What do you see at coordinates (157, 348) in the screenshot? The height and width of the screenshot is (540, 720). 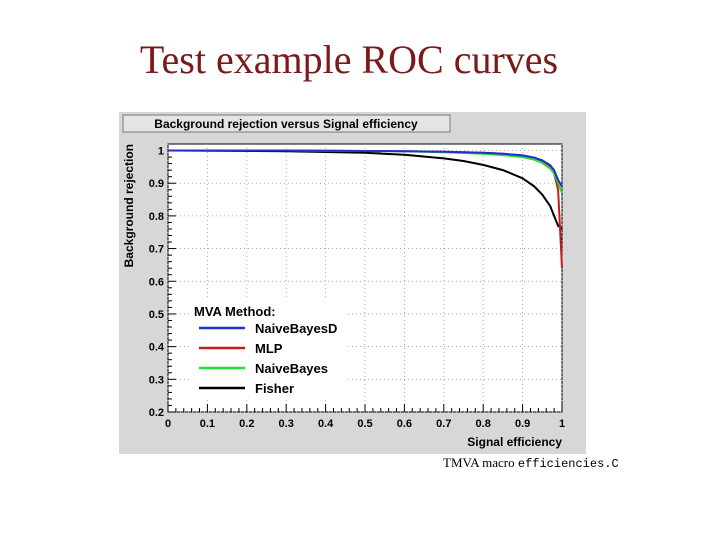 I see `y-tick-label: 0.4` at bounding box center [157, 348].